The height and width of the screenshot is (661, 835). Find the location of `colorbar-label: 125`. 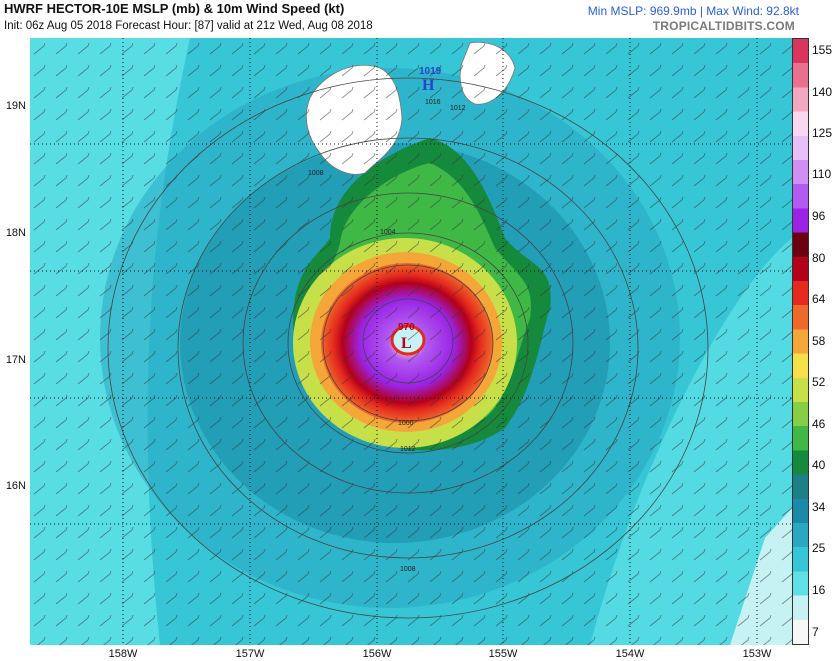

colorbar-label: 125 is located at coordinates (822, 133).